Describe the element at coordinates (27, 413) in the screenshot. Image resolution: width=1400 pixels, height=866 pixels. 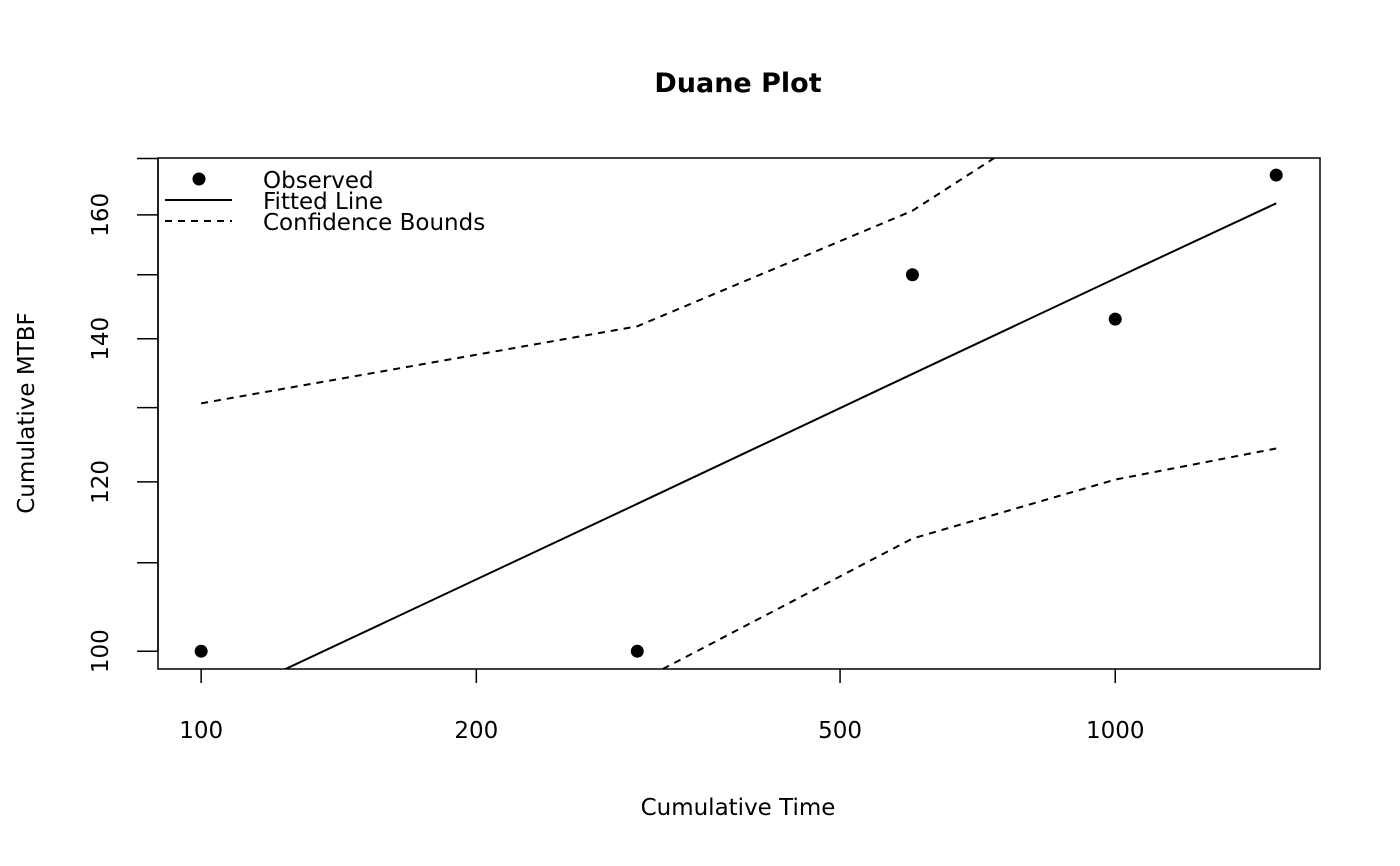
I see `y-axis-label: Cumulative MTBF` at that location.